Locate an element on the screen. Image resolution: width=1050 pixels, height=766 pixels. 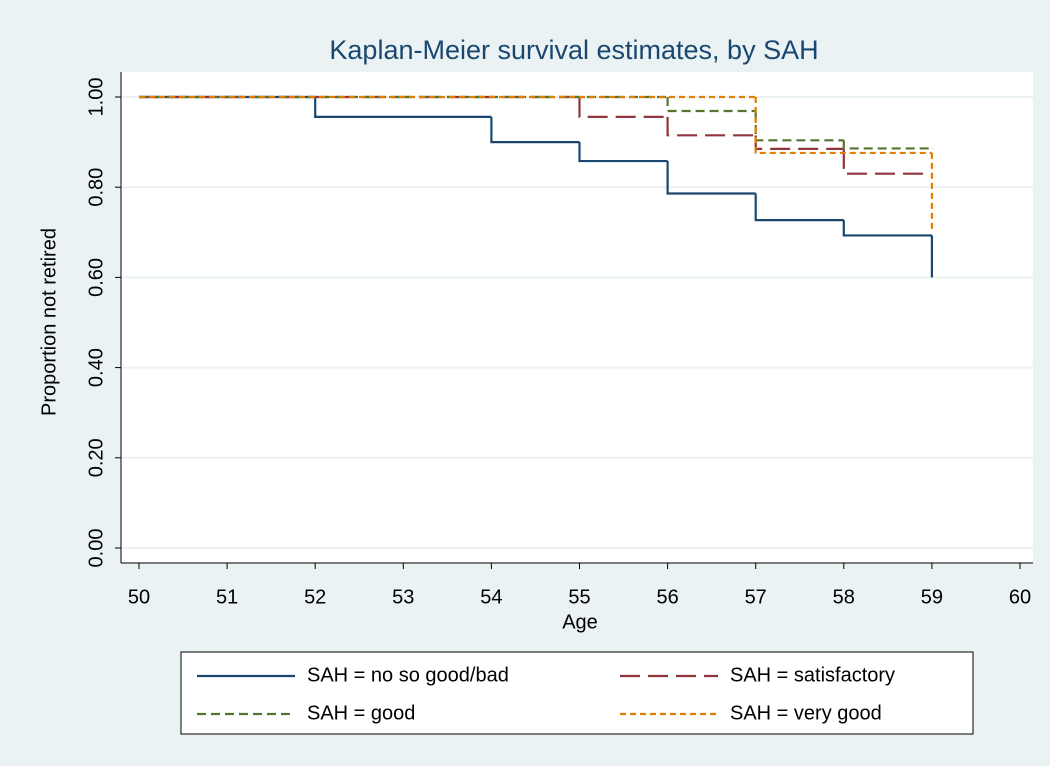
y-tick-label: 0.60 is located at coordinates (96, 277).